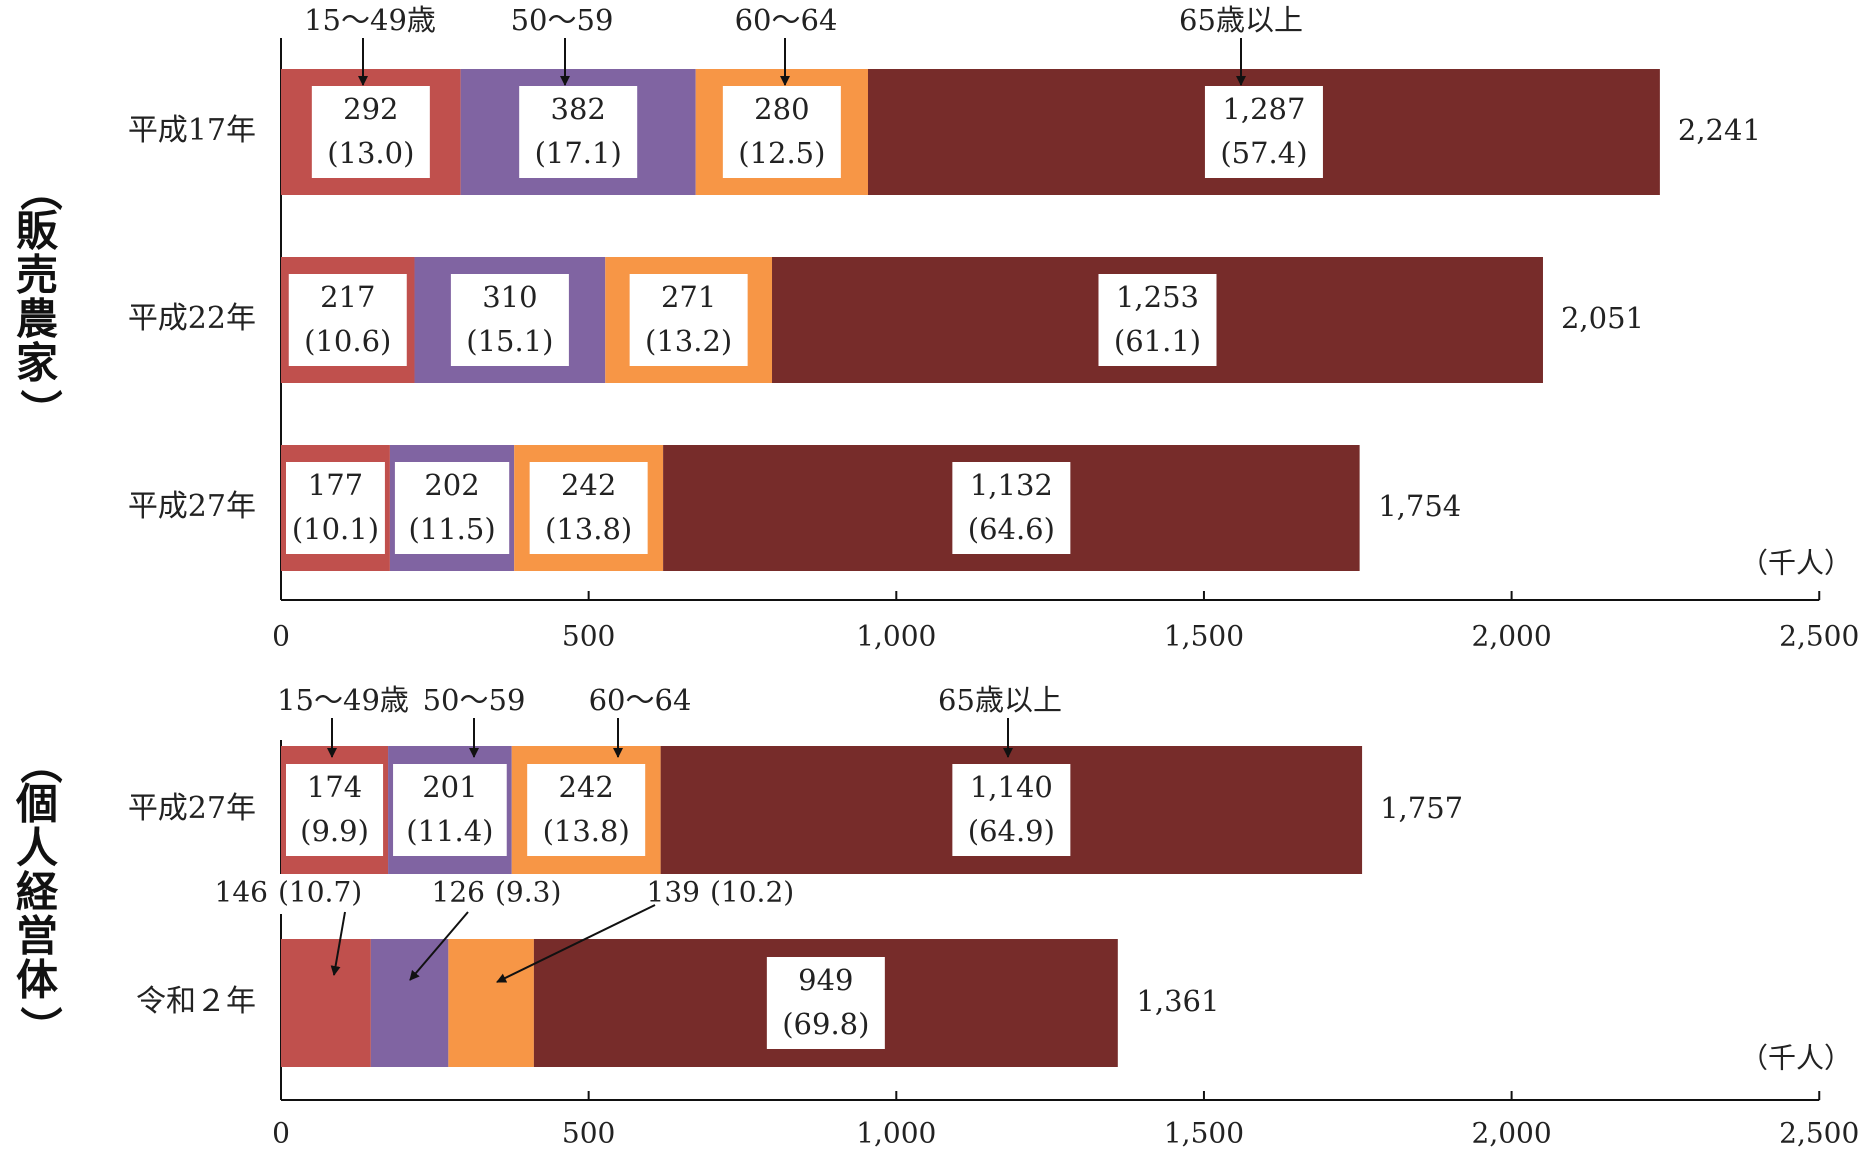 The height and width of the screenshot is (1150, 1863). What do you see at coordinates (347, 297) in the screenshot?
I see `value-label: 217` at bounding box center [347, 297].